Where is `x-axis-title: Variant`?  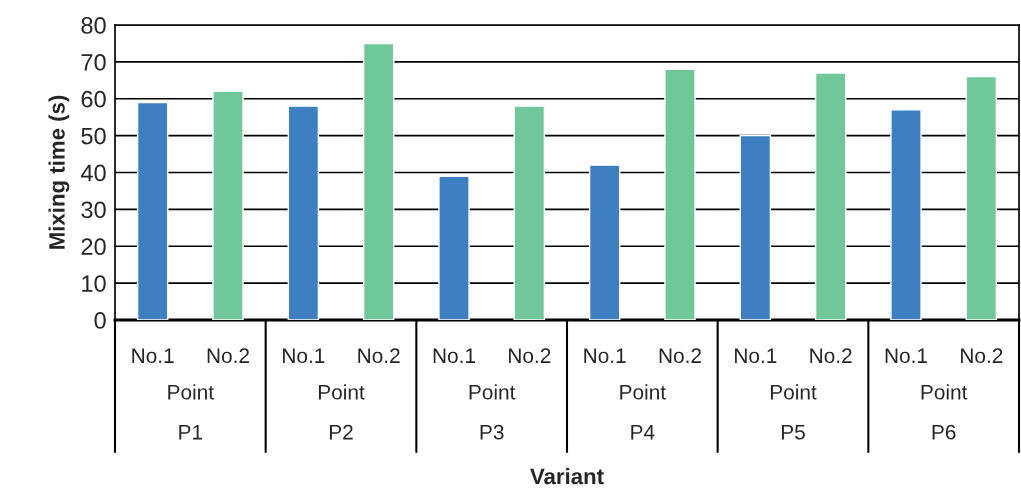
x-axis-title: Variant is located at coordinates (567, 476).